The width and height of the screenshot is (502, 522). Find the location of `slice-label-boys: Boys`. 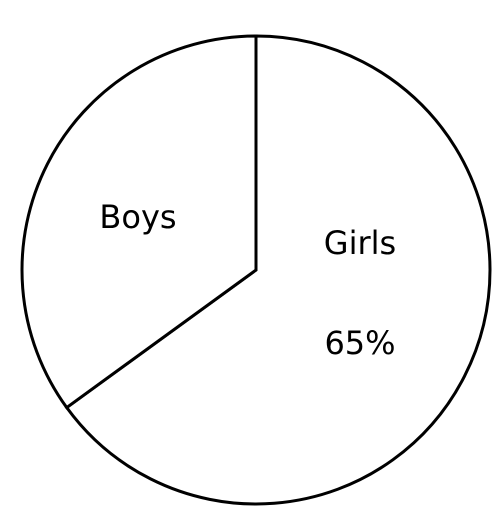

slice-label-boys: Boys is located at coordinates (137, 217).